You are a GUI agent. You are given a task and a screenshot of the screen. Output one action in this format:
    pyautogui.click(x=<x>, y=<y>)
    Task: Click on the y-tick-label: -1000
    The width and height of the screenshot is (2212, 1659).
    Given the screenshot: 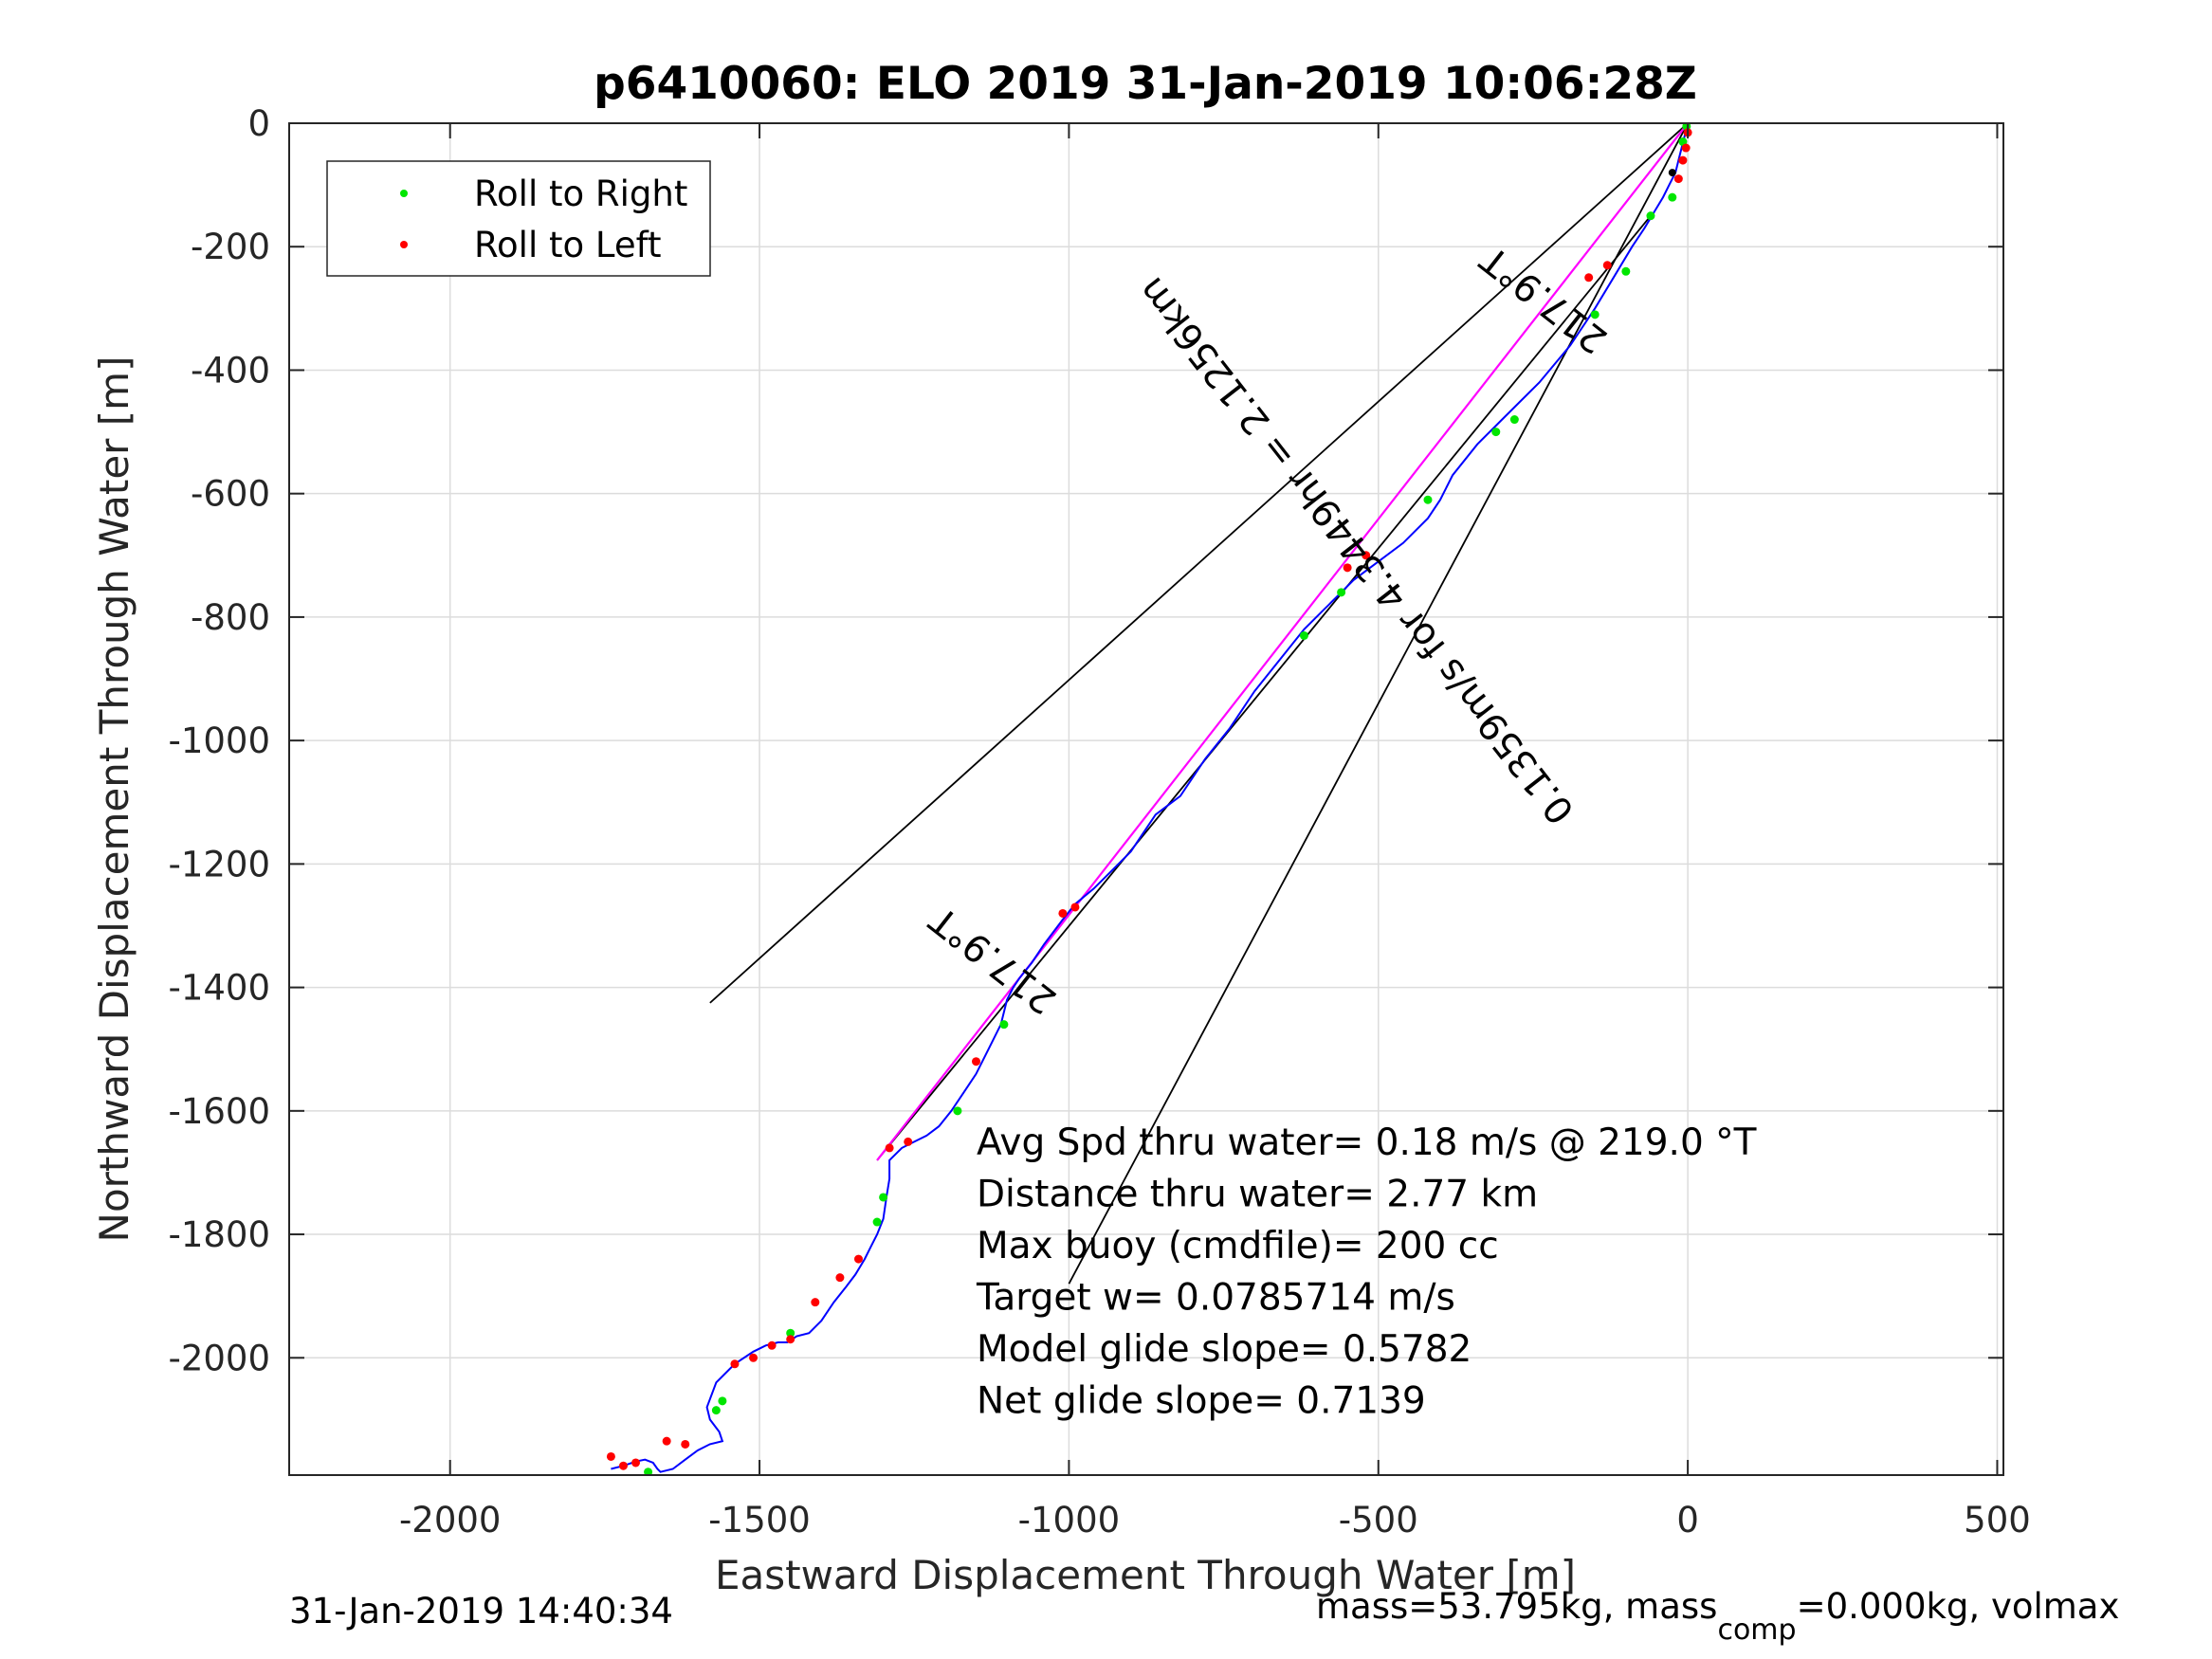 What is the action you would take?
    pyautogui.click(x=219, y=740)
    